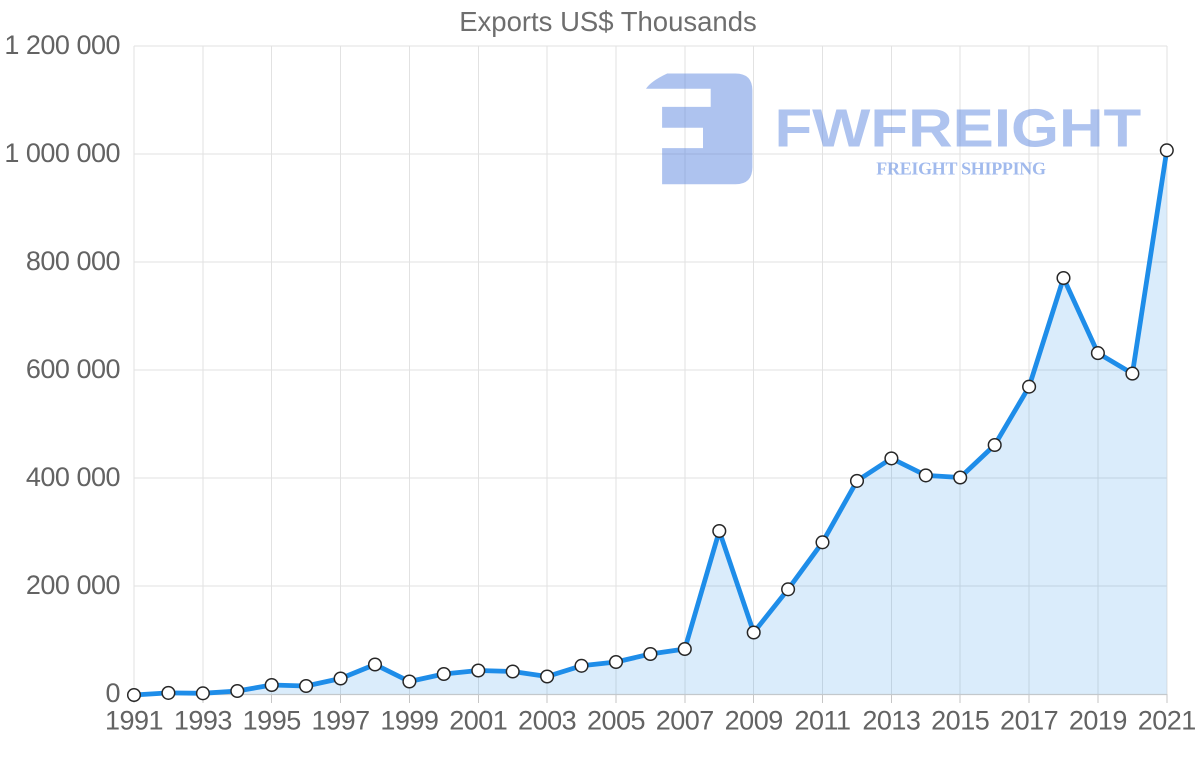 This screenshot has height=763, width=1200. What do you see at coordinates (1167, 721) in the screenshot?
I see `svg-text: 2021` at bounding box center [1167, 721].